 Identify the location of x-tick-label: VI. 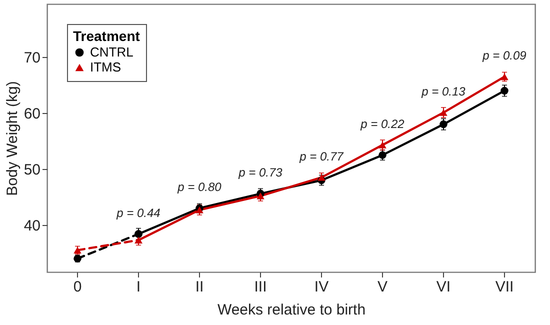
(443, 287).